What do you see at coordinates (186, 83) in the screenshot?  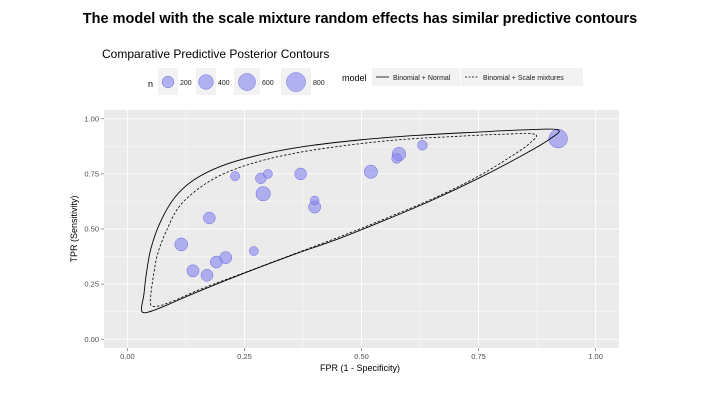 I see `size-legend-label: 200` at bounding box center [186, 83].